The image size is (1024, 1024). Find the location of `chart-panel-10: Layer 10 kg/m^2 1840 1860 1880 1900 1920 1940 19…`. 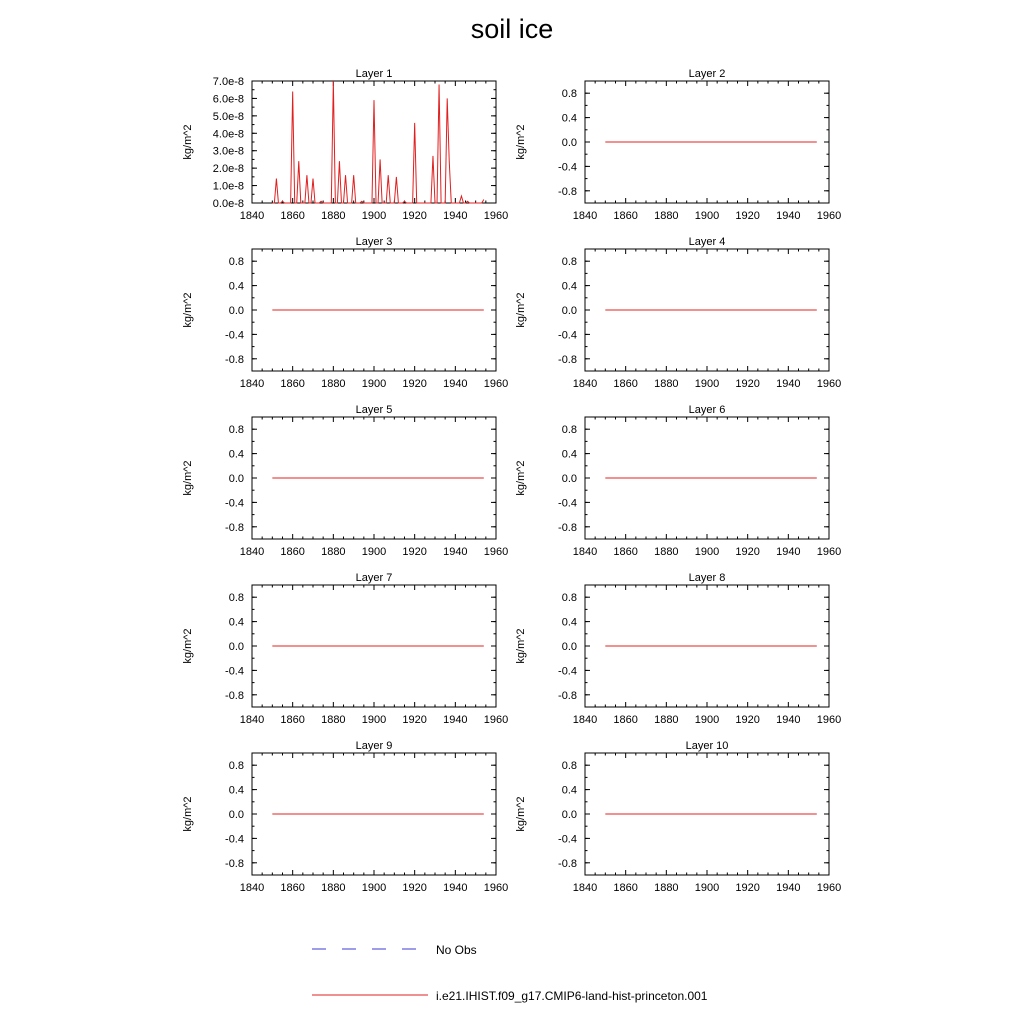

chart-panel-10: Layer 10 kg/m^2 1840 1860 1880 1900 1920 1940 19… is located at coordinates (678, 817).